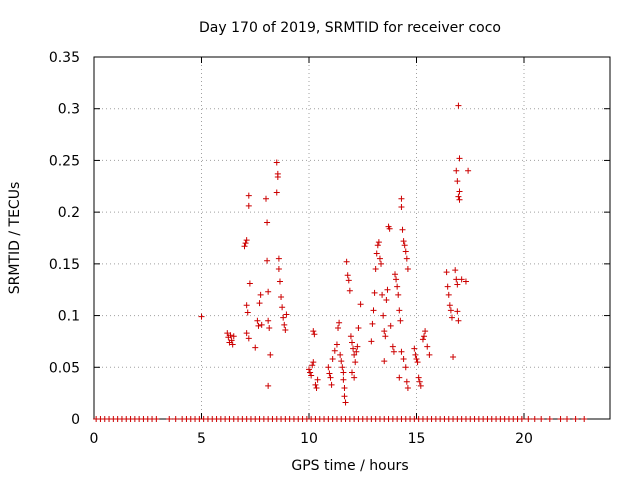  What do you see at coordinates (69, 110) in the screenshot?
I see `y-tick-label: 0.3` at bounding box center [69, 110].